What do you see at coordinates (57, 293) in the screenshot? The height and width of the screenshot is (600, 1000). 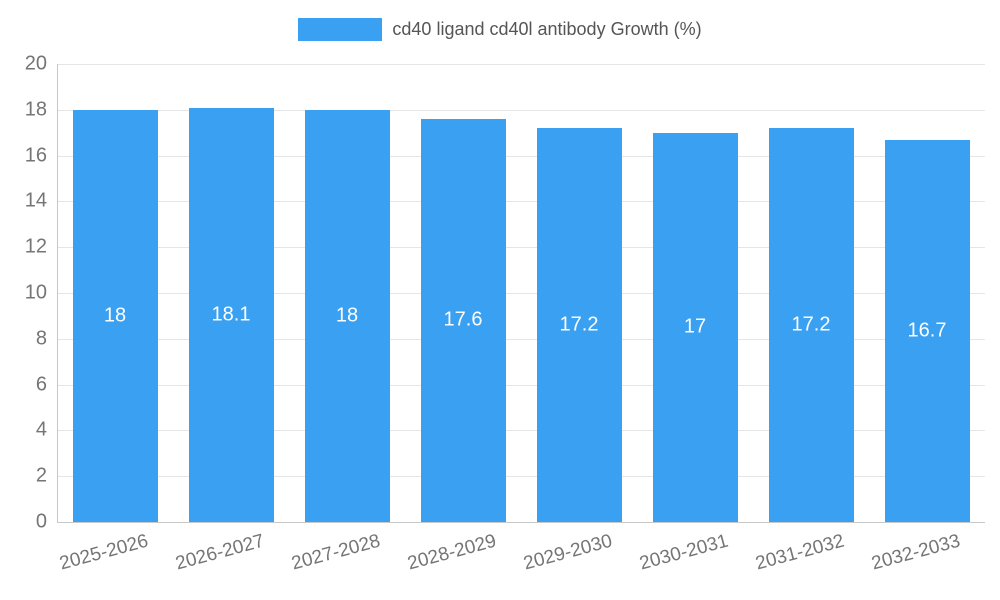 I see `y-axis-line` at bounding box center [57, 293].